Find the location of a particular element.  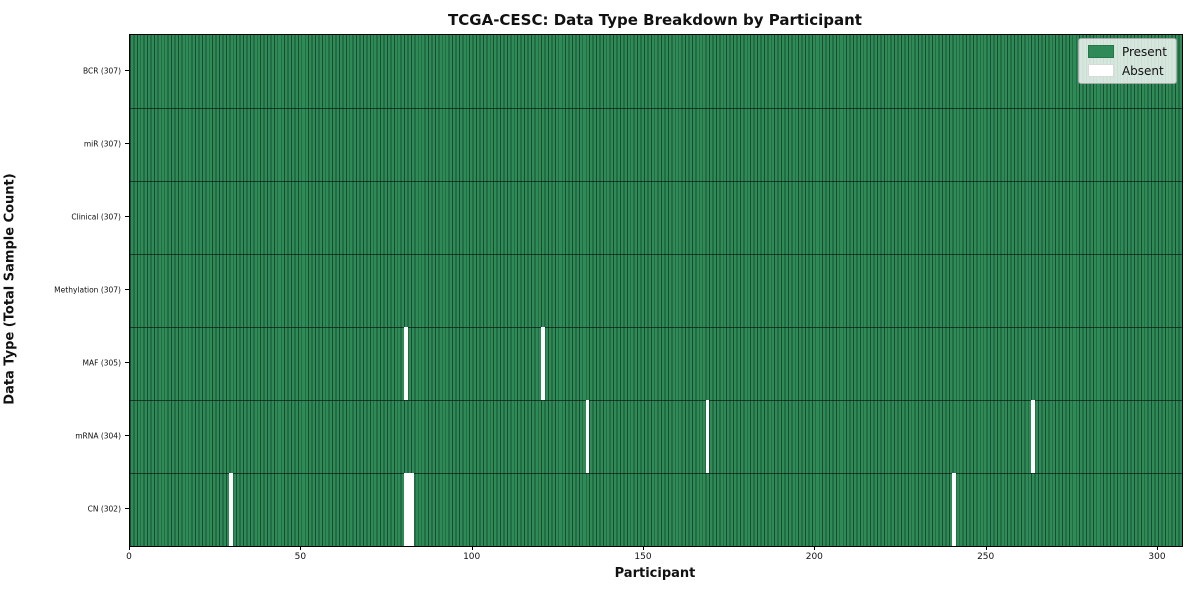

x-tick-label-300: 300 is located at coordinates (1157, 557).